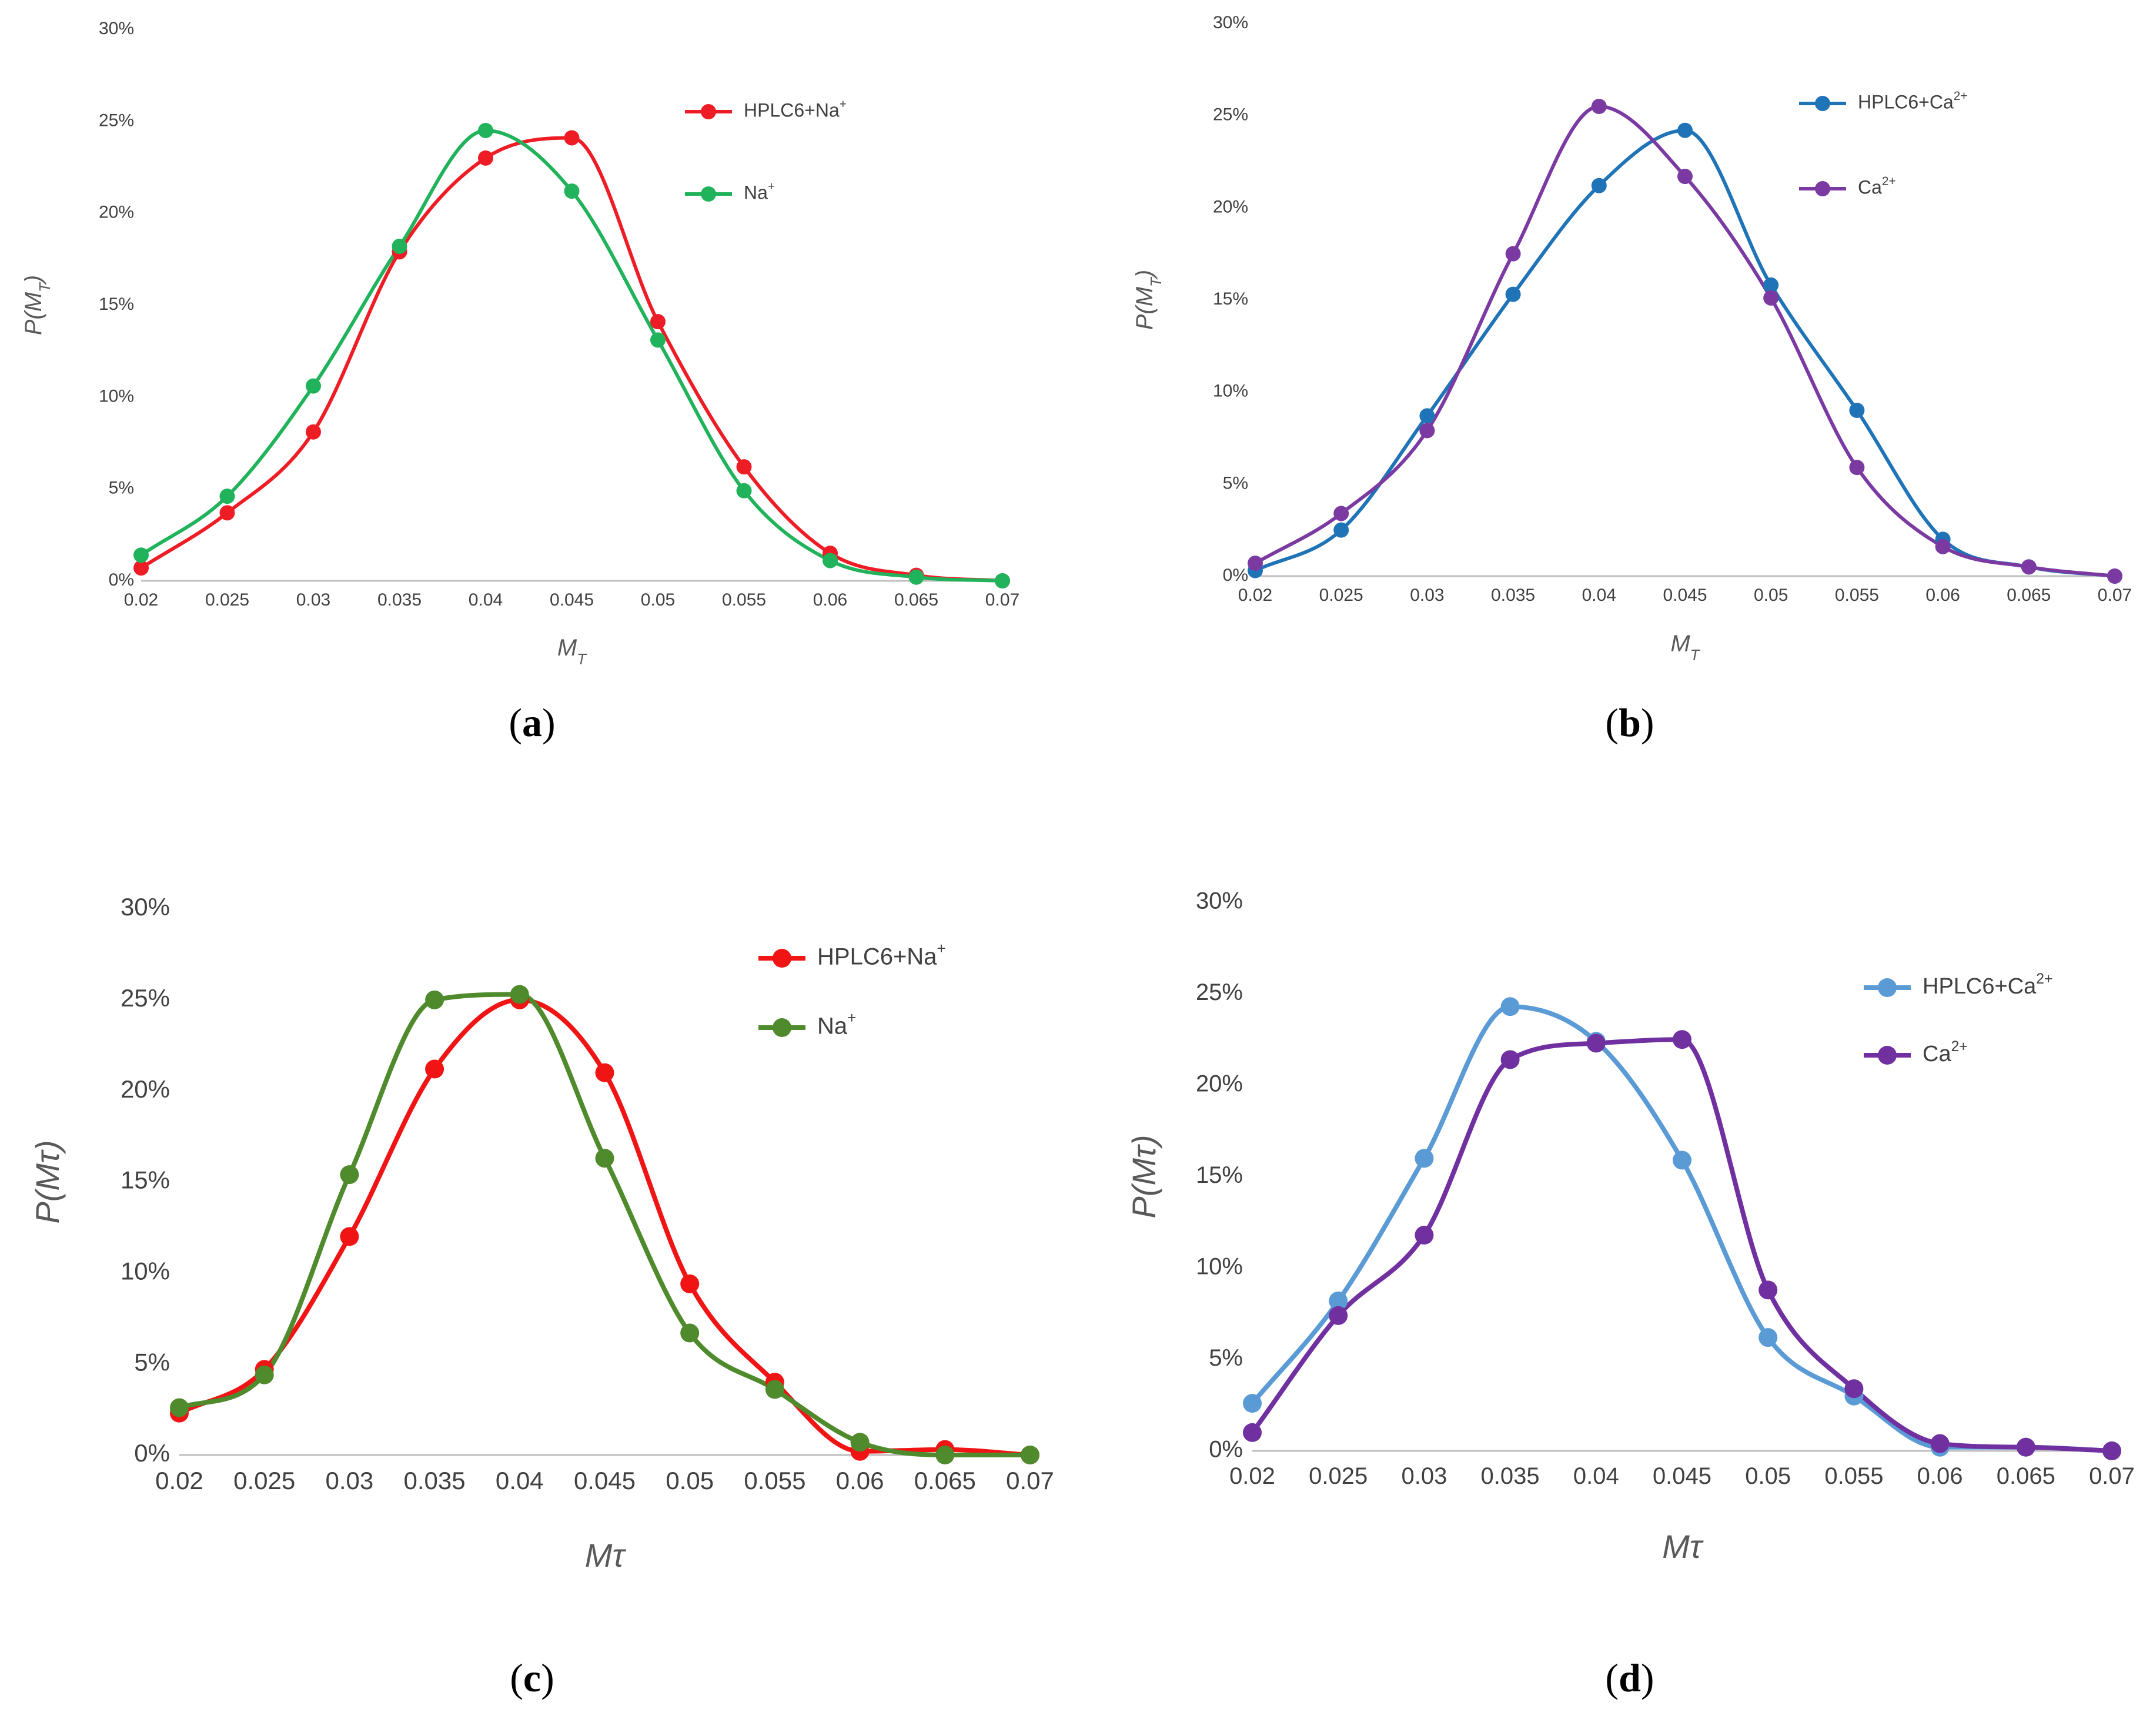  What do you see at coordinates (1629, 1677) in the screenshot?
I see `panel-label-d: (d)` at bounding box center [1629, 1677].